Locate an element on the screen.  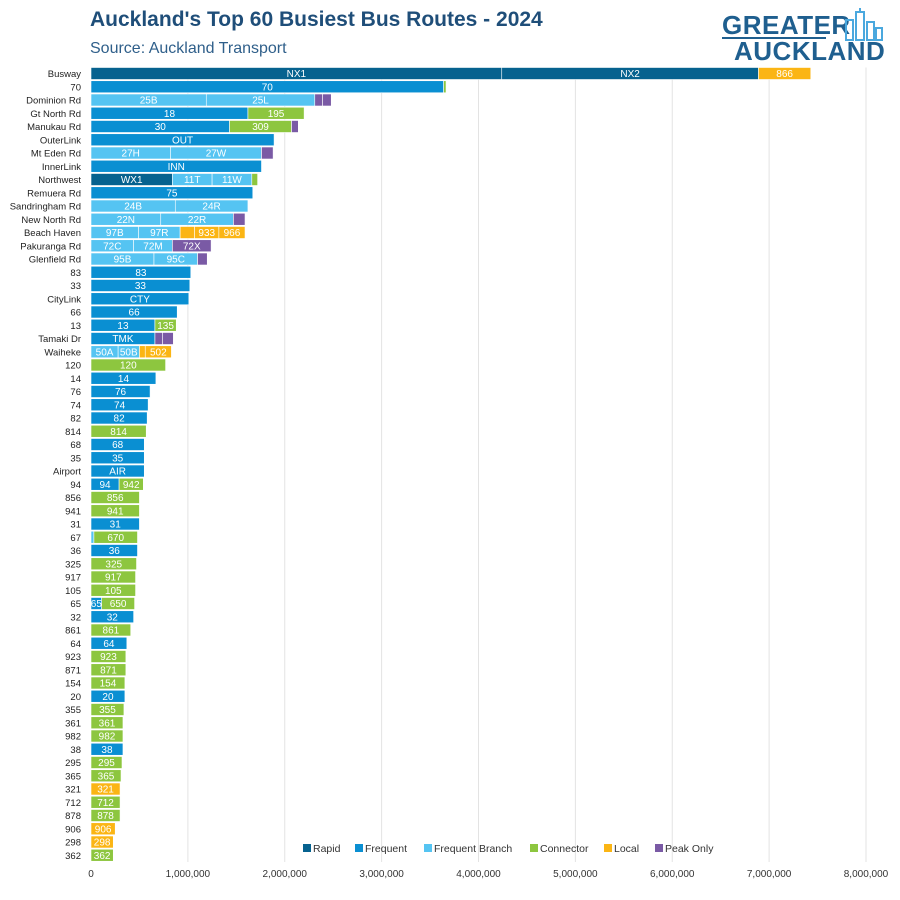
data-label: 14 is located at coordinates (124, 379).